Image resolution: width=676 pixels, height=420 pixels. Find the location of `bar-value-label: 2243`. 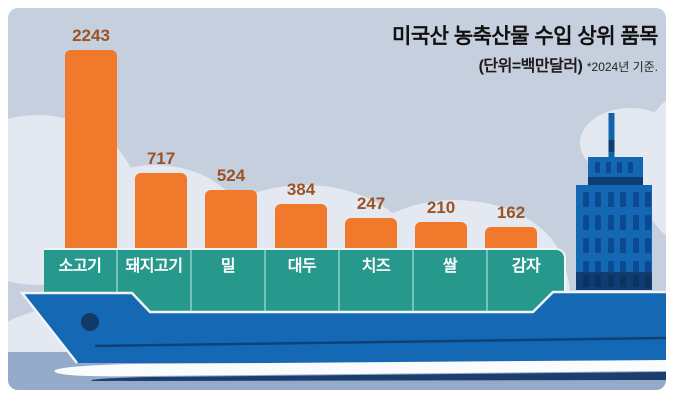

bar-value-label: 2243 is located at coordinates (91, 35).